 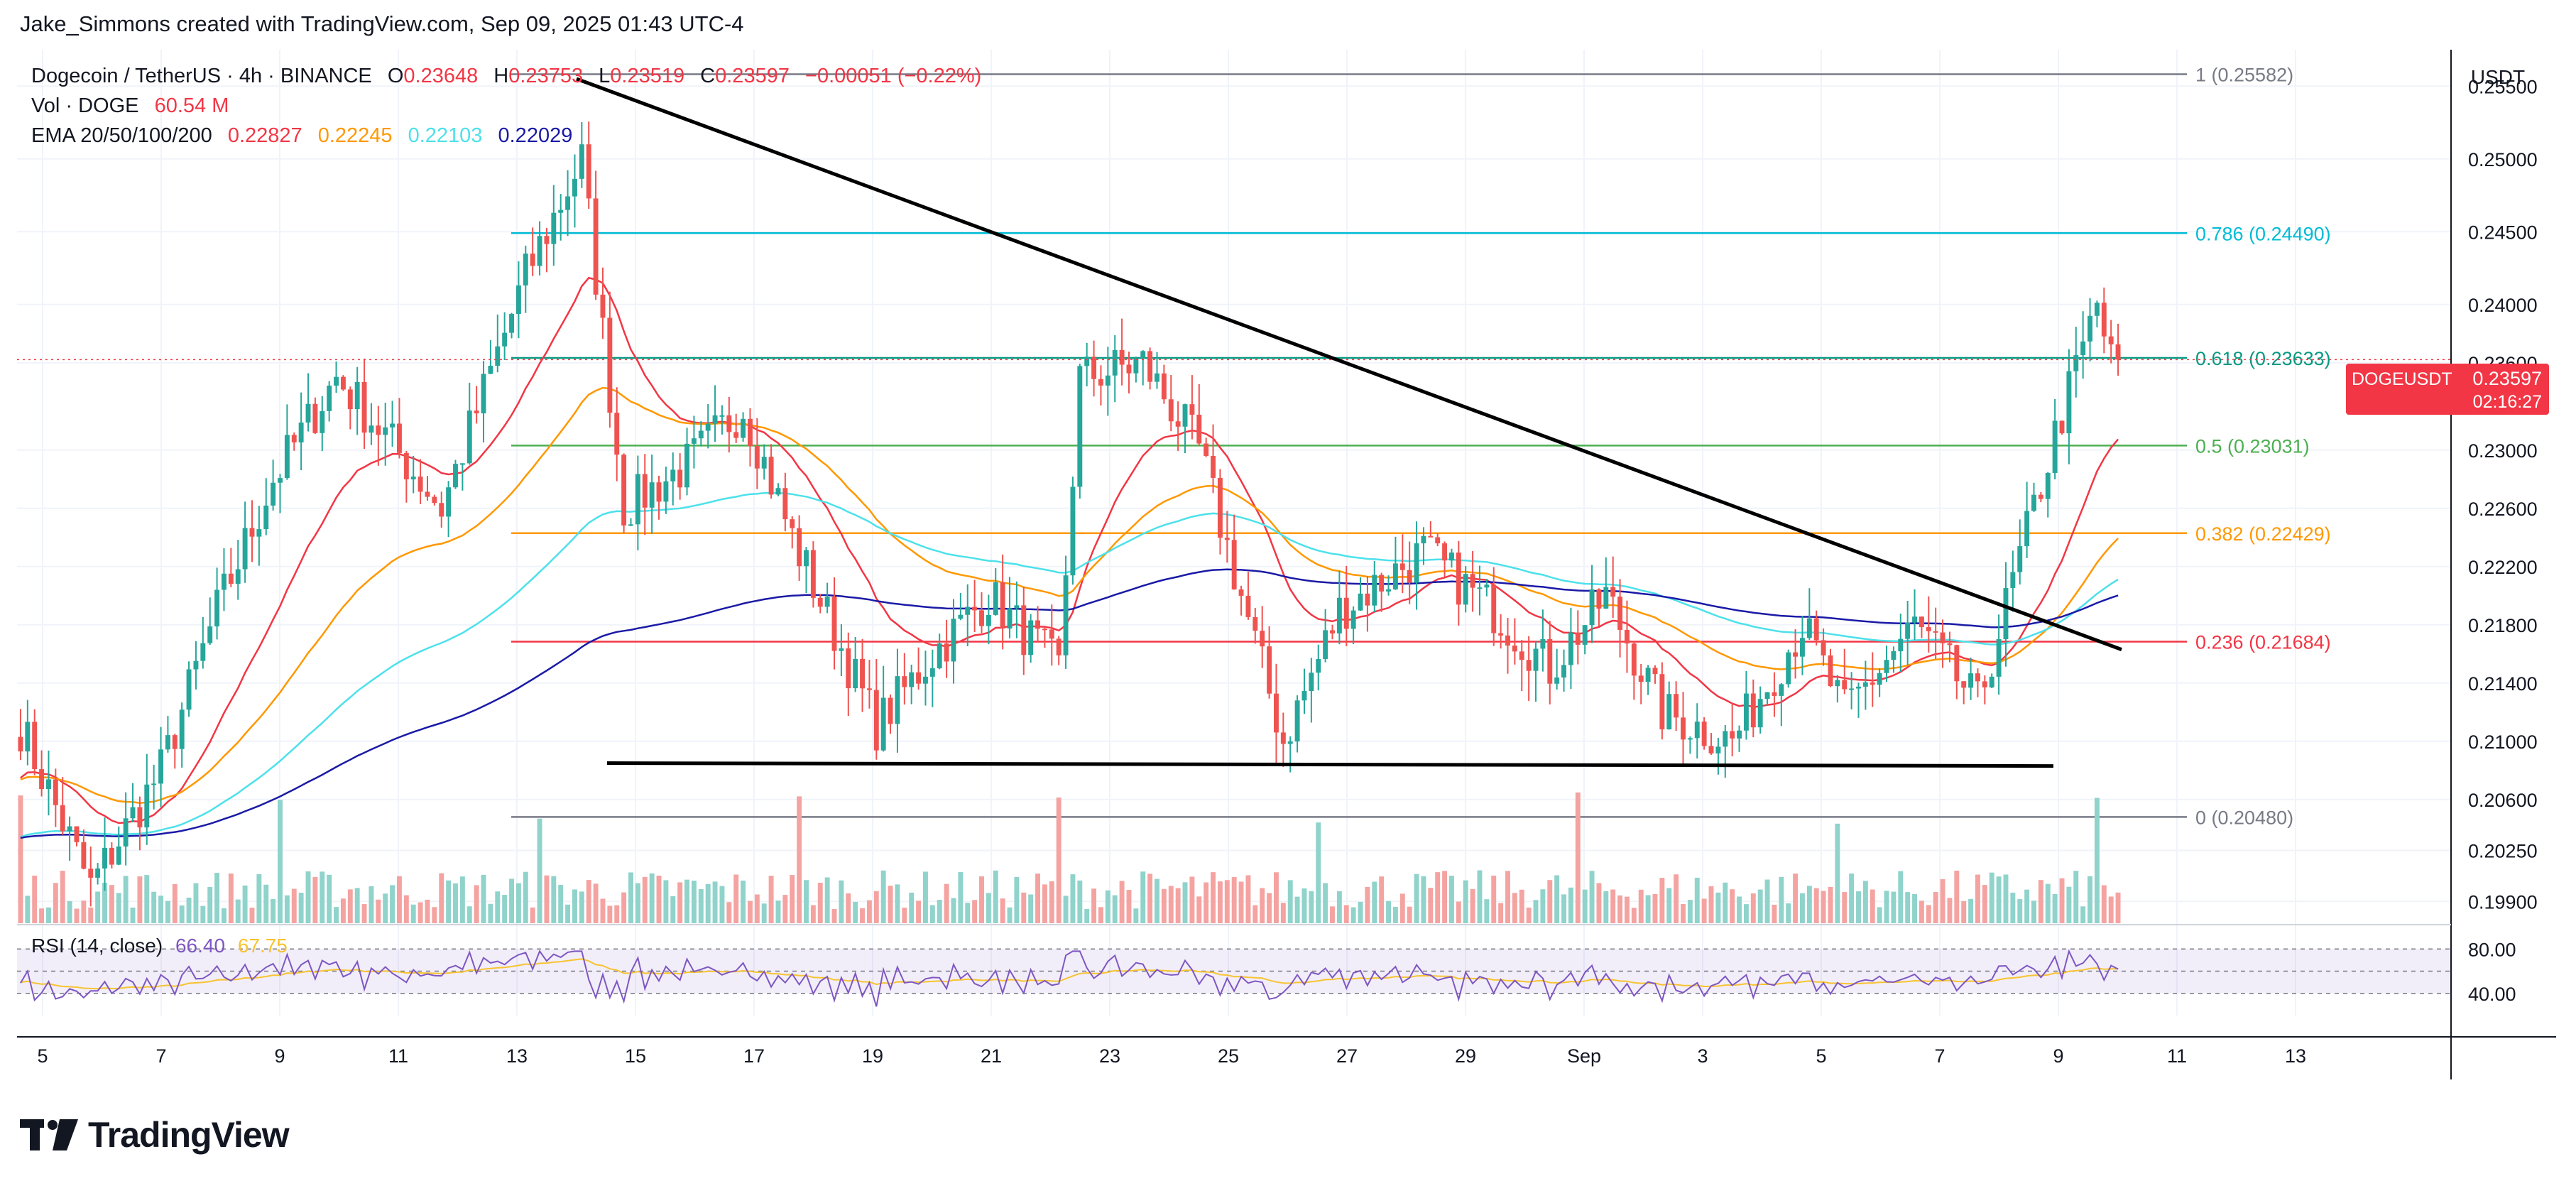 I want to click on currency-label: USDT, so click(x=2498, y=77).